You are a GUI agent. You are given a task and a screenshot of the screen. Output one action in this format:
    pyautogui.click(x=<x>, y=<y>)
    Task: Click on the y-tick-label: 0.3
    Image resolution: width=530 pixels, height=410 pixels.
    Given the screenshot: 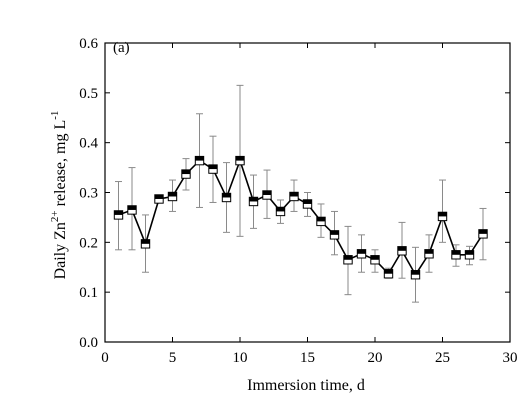 What is the action you would take?
    pyautogui.click(x=88, y=194)
    